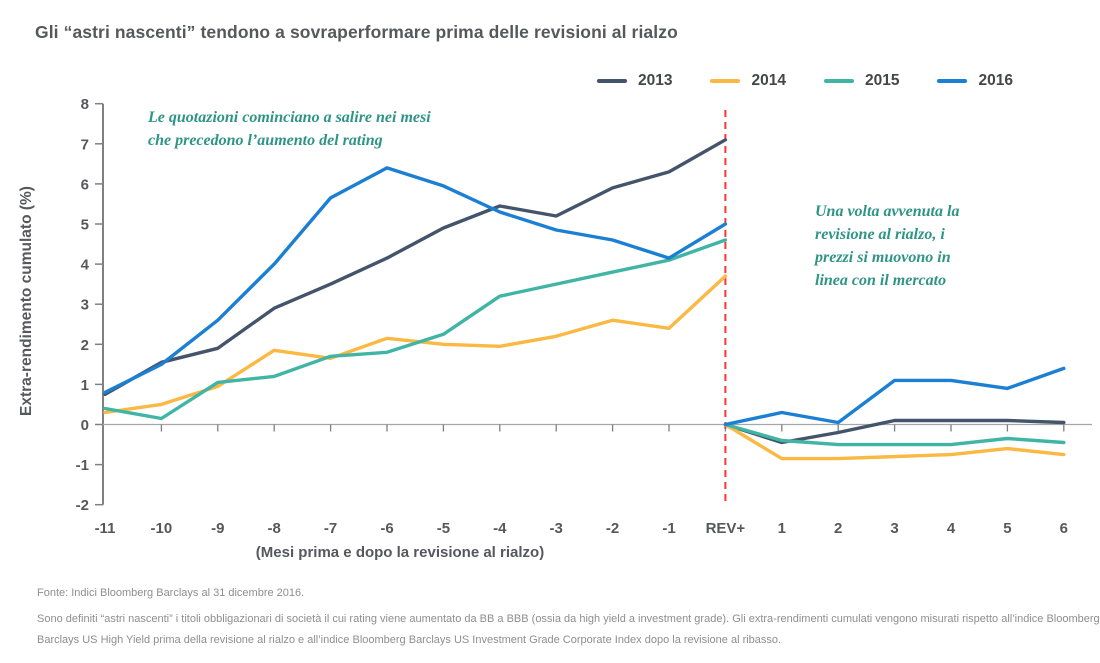 The width and height of the screenshot is (1100, 663). Describe the element at coordinates (556, 528) in the screenshot. I see `x-tick-label: -3` at that location.